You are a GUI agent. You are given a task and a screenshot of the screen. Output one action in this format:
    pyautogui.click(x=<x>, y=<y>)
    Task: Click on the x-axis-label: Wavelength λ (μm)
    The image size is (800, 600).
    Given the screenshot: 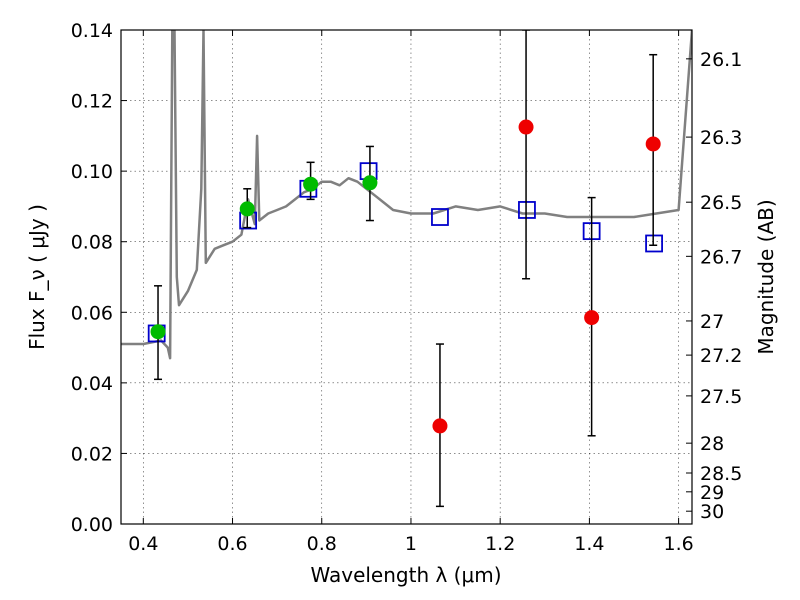 What is the action you would take?
    pyautogui.click(x=405, y=575)
    